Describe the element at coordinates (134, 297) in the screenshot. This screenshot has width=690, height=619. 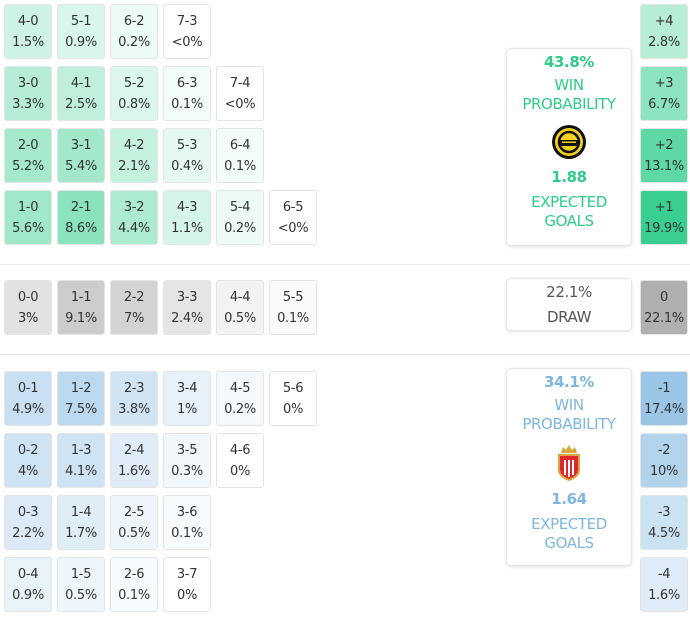
I see `scoreline: 2-2` at that location.